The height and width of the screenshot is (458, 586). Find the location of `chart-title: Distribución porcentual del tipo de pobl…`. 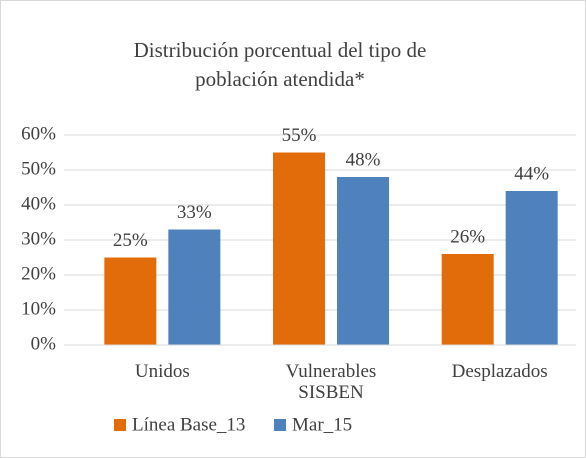

chart-title: Distribución porcentual del tipo de pobl… is located at coordinates (280, 64).